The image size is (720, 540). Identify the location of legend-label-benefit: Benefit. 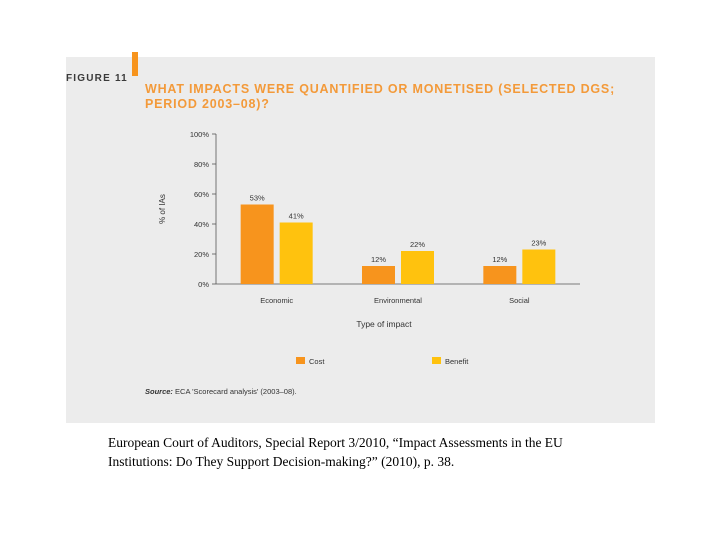
(457, 361).